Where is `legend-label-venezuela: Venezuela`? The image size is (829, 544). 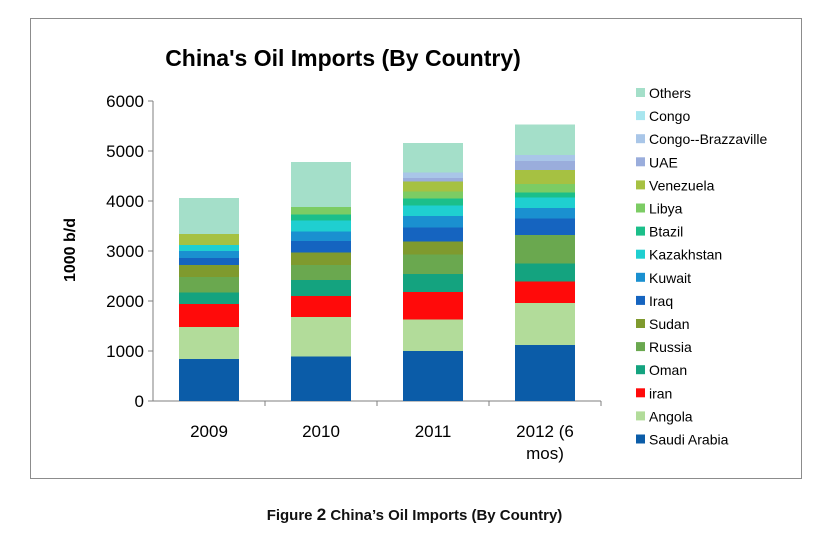
legend-label-venezuela: Venezuela is located at coordinates (682, 185).